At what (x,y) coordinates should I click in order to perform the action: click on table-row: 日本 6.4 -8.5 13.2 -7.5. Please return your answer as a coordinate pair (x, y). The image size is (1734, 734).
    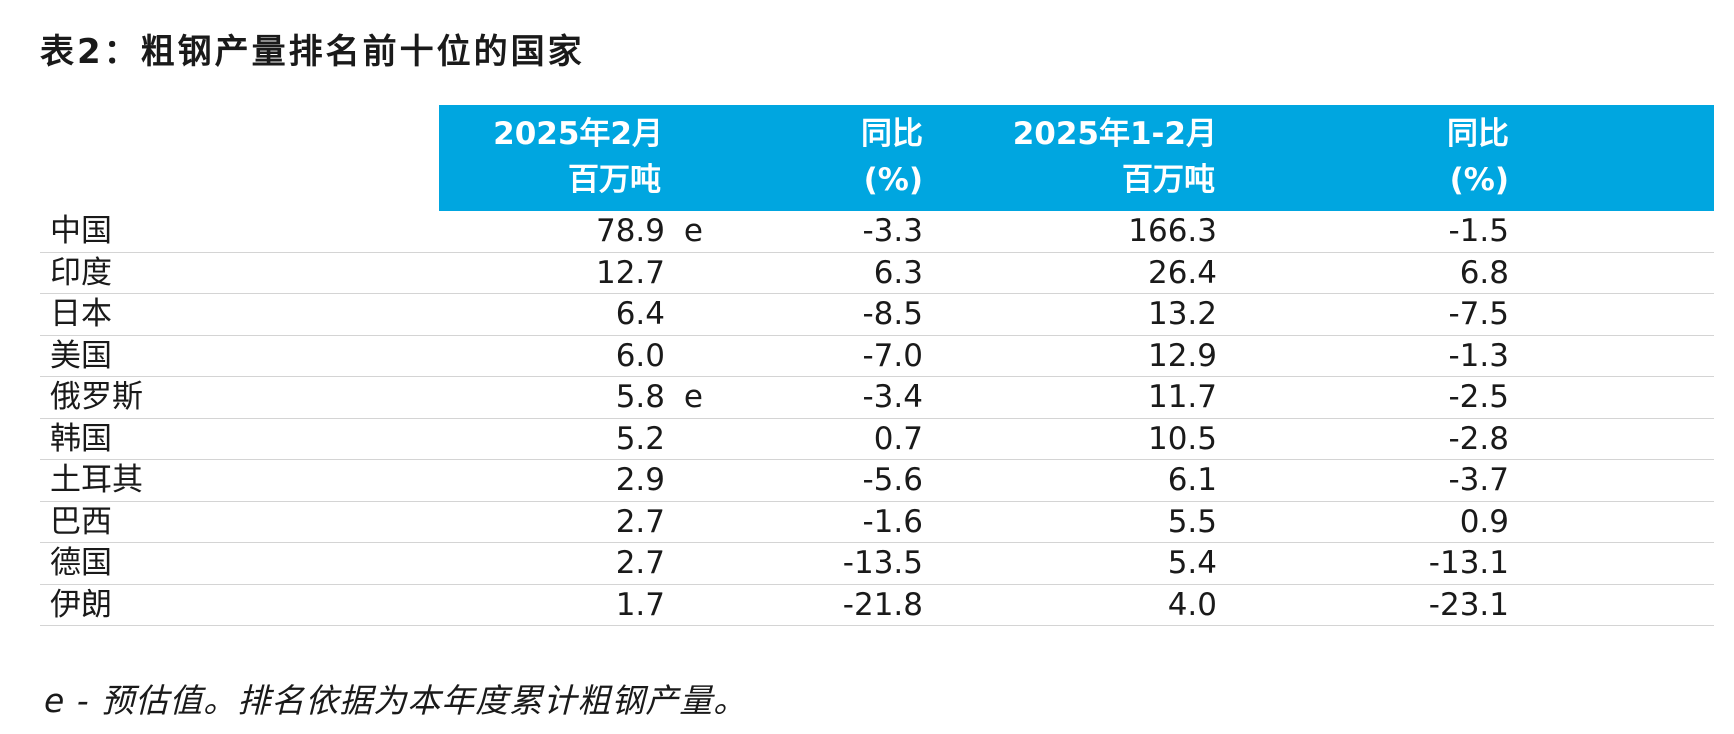
    Looking at the image, I should click on (877, 315).